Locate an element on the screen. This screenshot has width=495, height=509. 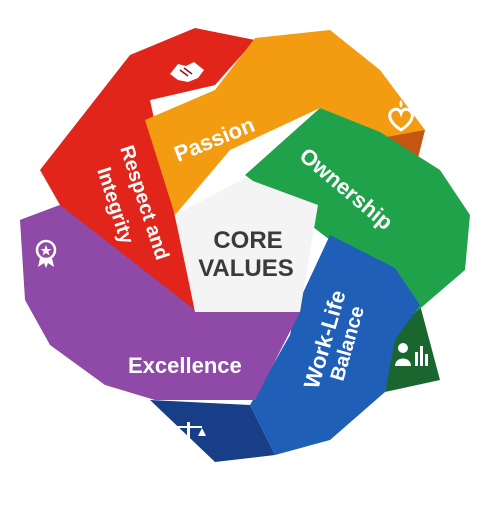
handshake-icon is located at coordinates (187, 72).